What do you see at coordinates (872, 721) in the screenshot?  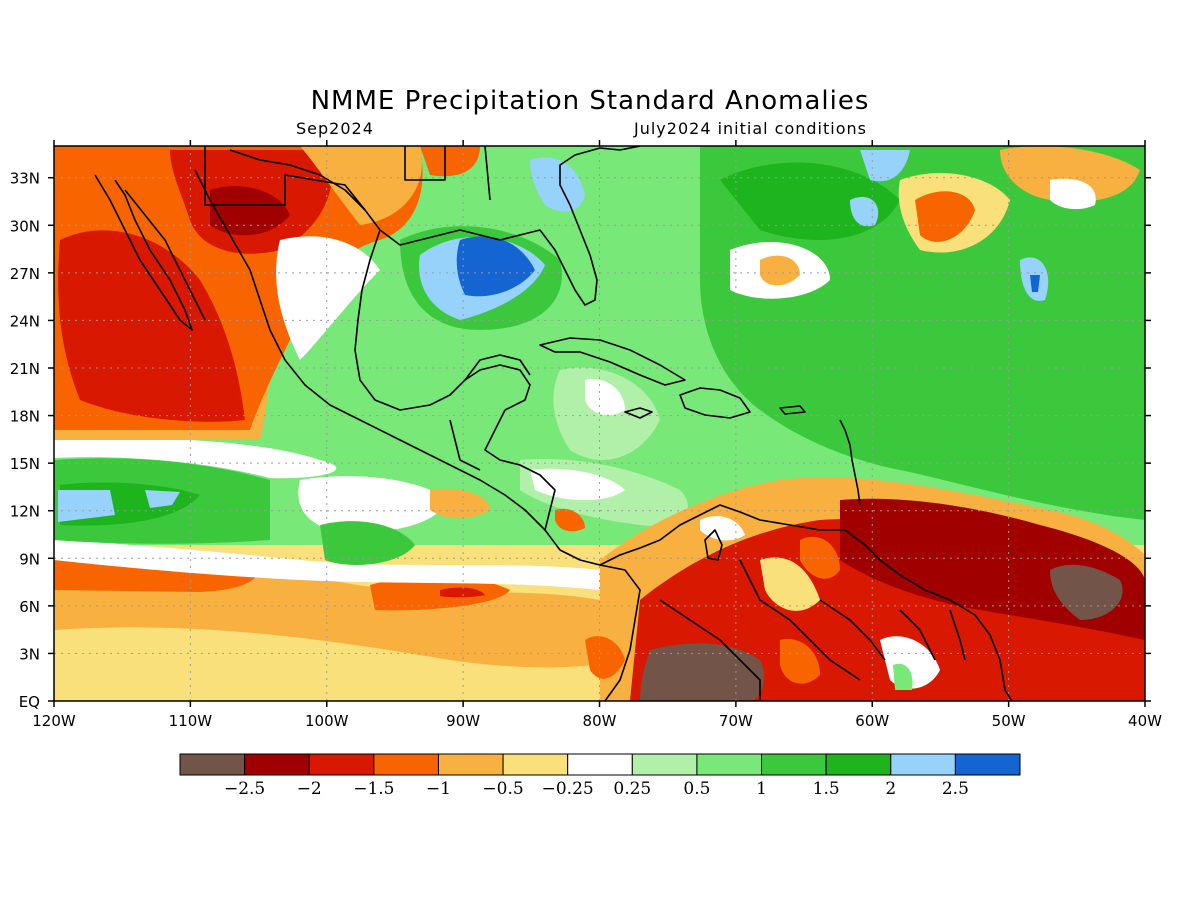 I see `lon-tick-label: 60W` at bounding box center [872, 721].